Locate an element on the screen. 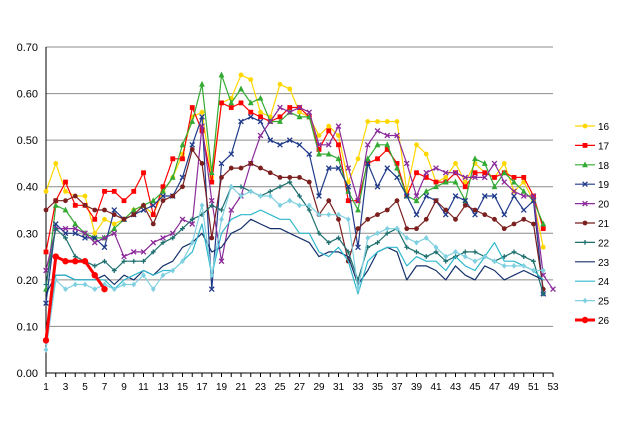 The height and width of the screenshot is (444, 620). legend-label: 24 is located at coordinates (604, 282).